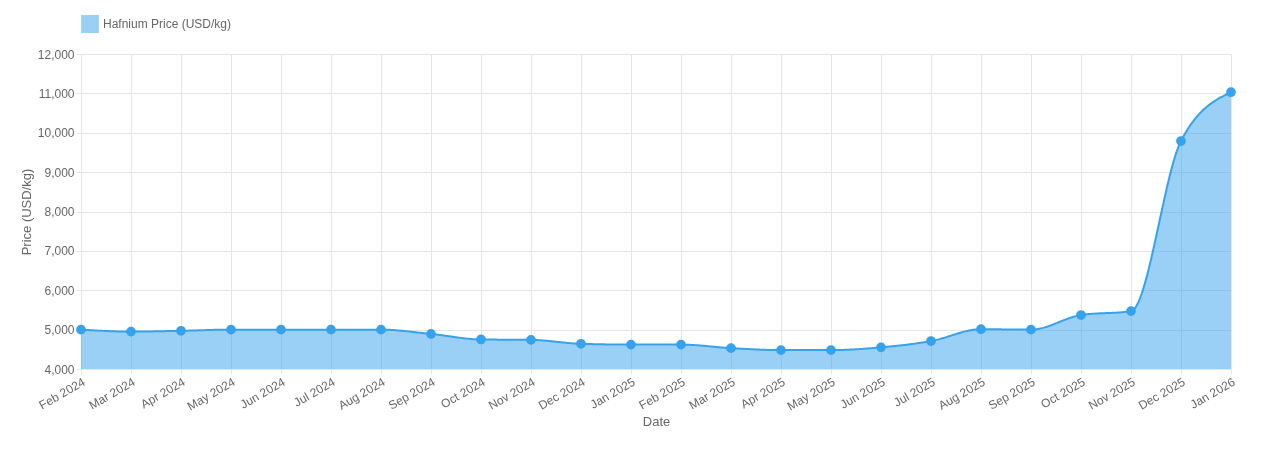  I want to click on y-tick-label: 6,000, so click(59, 290).